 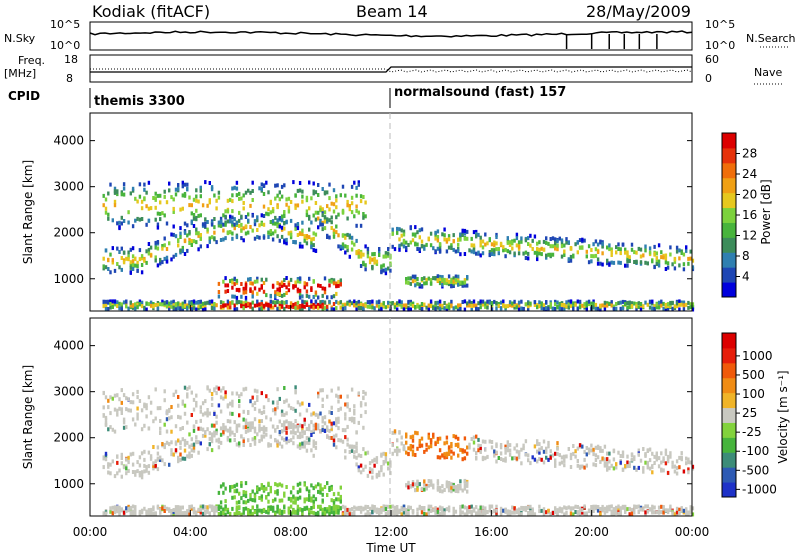 I want to click on nsearch-tick-top: 10^5, so click(x=720, y=24).